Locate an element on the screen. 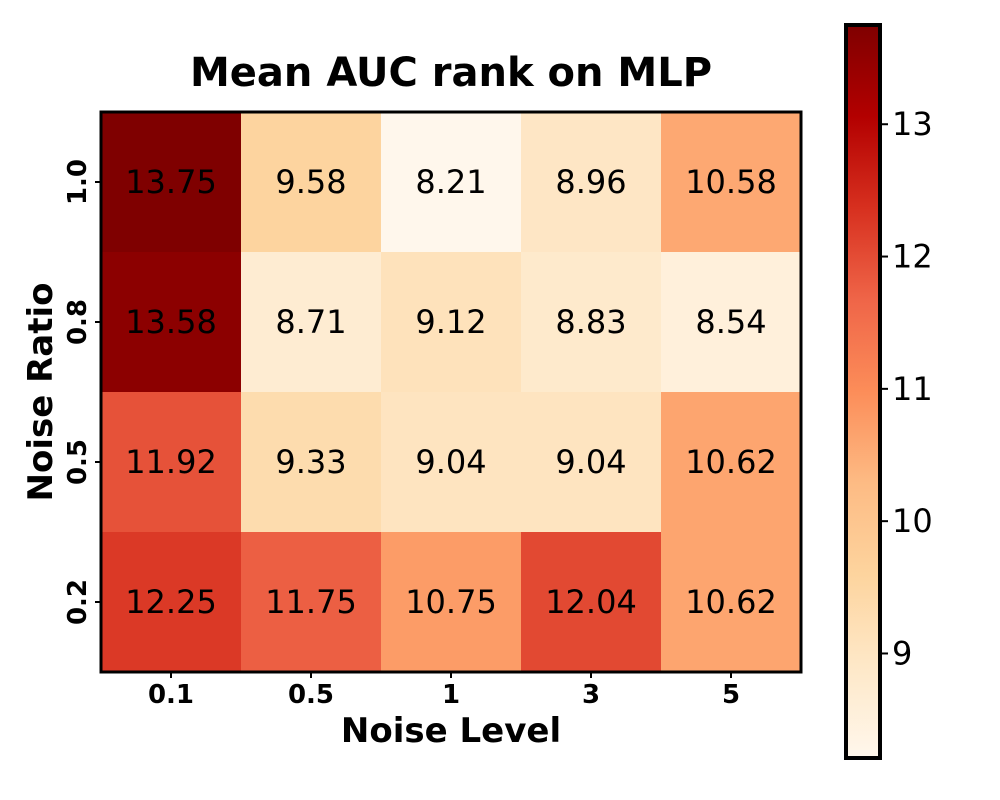 This screenshot has width=1000, height=800. y-tick-label: 1.0 is located at coordinates (78, 182).